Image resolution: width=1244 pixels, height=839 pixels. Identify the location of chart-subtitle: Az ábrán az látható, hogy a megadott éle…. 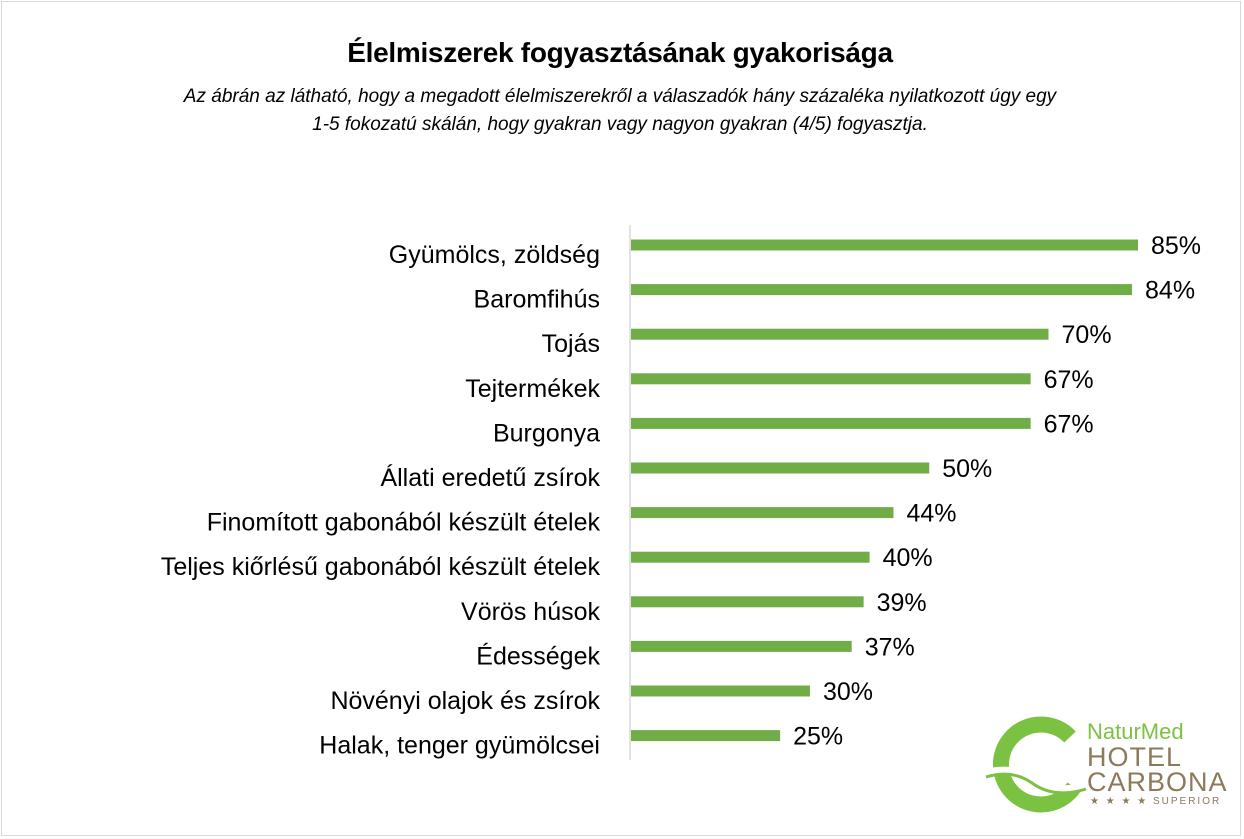
(620, 111).